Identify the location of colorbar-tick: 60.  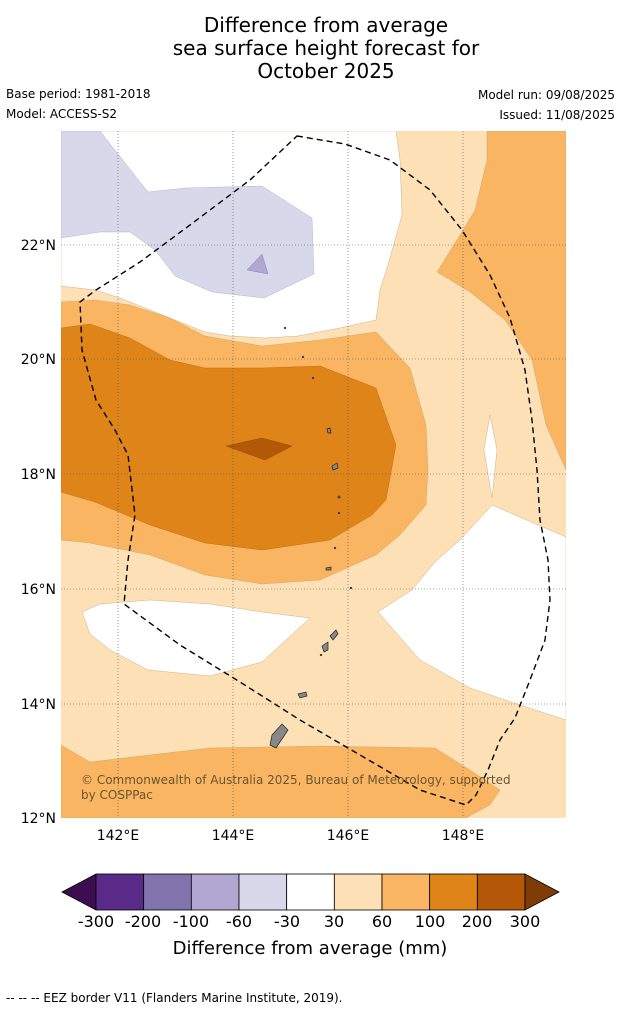
(382, 921).